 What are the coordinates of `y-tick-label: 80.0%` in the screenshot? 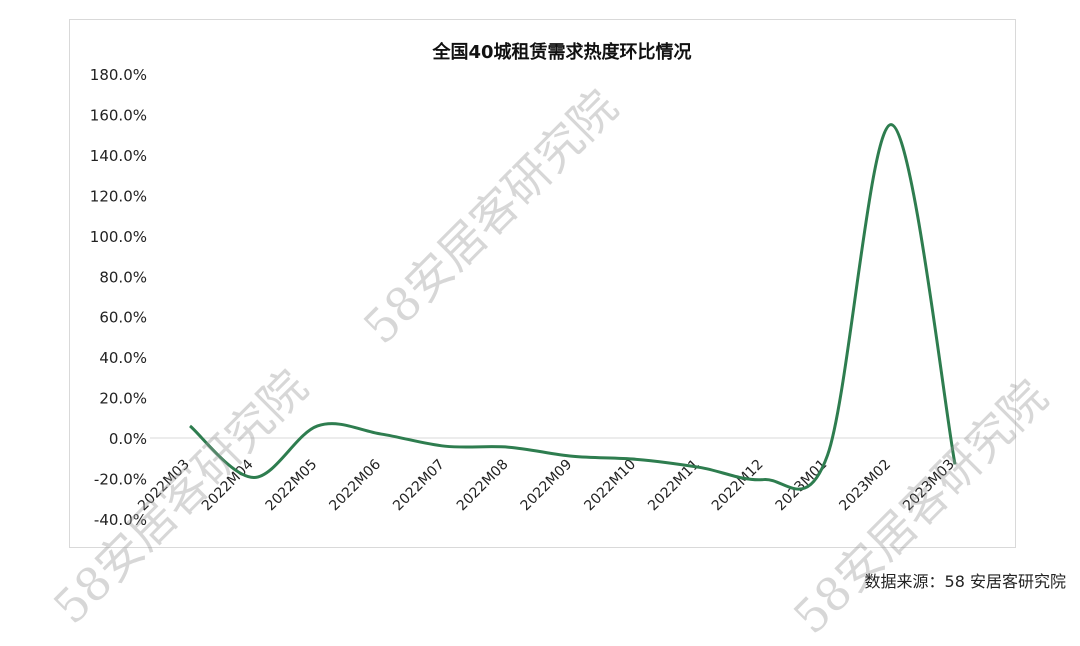 It's located at (123, 277).